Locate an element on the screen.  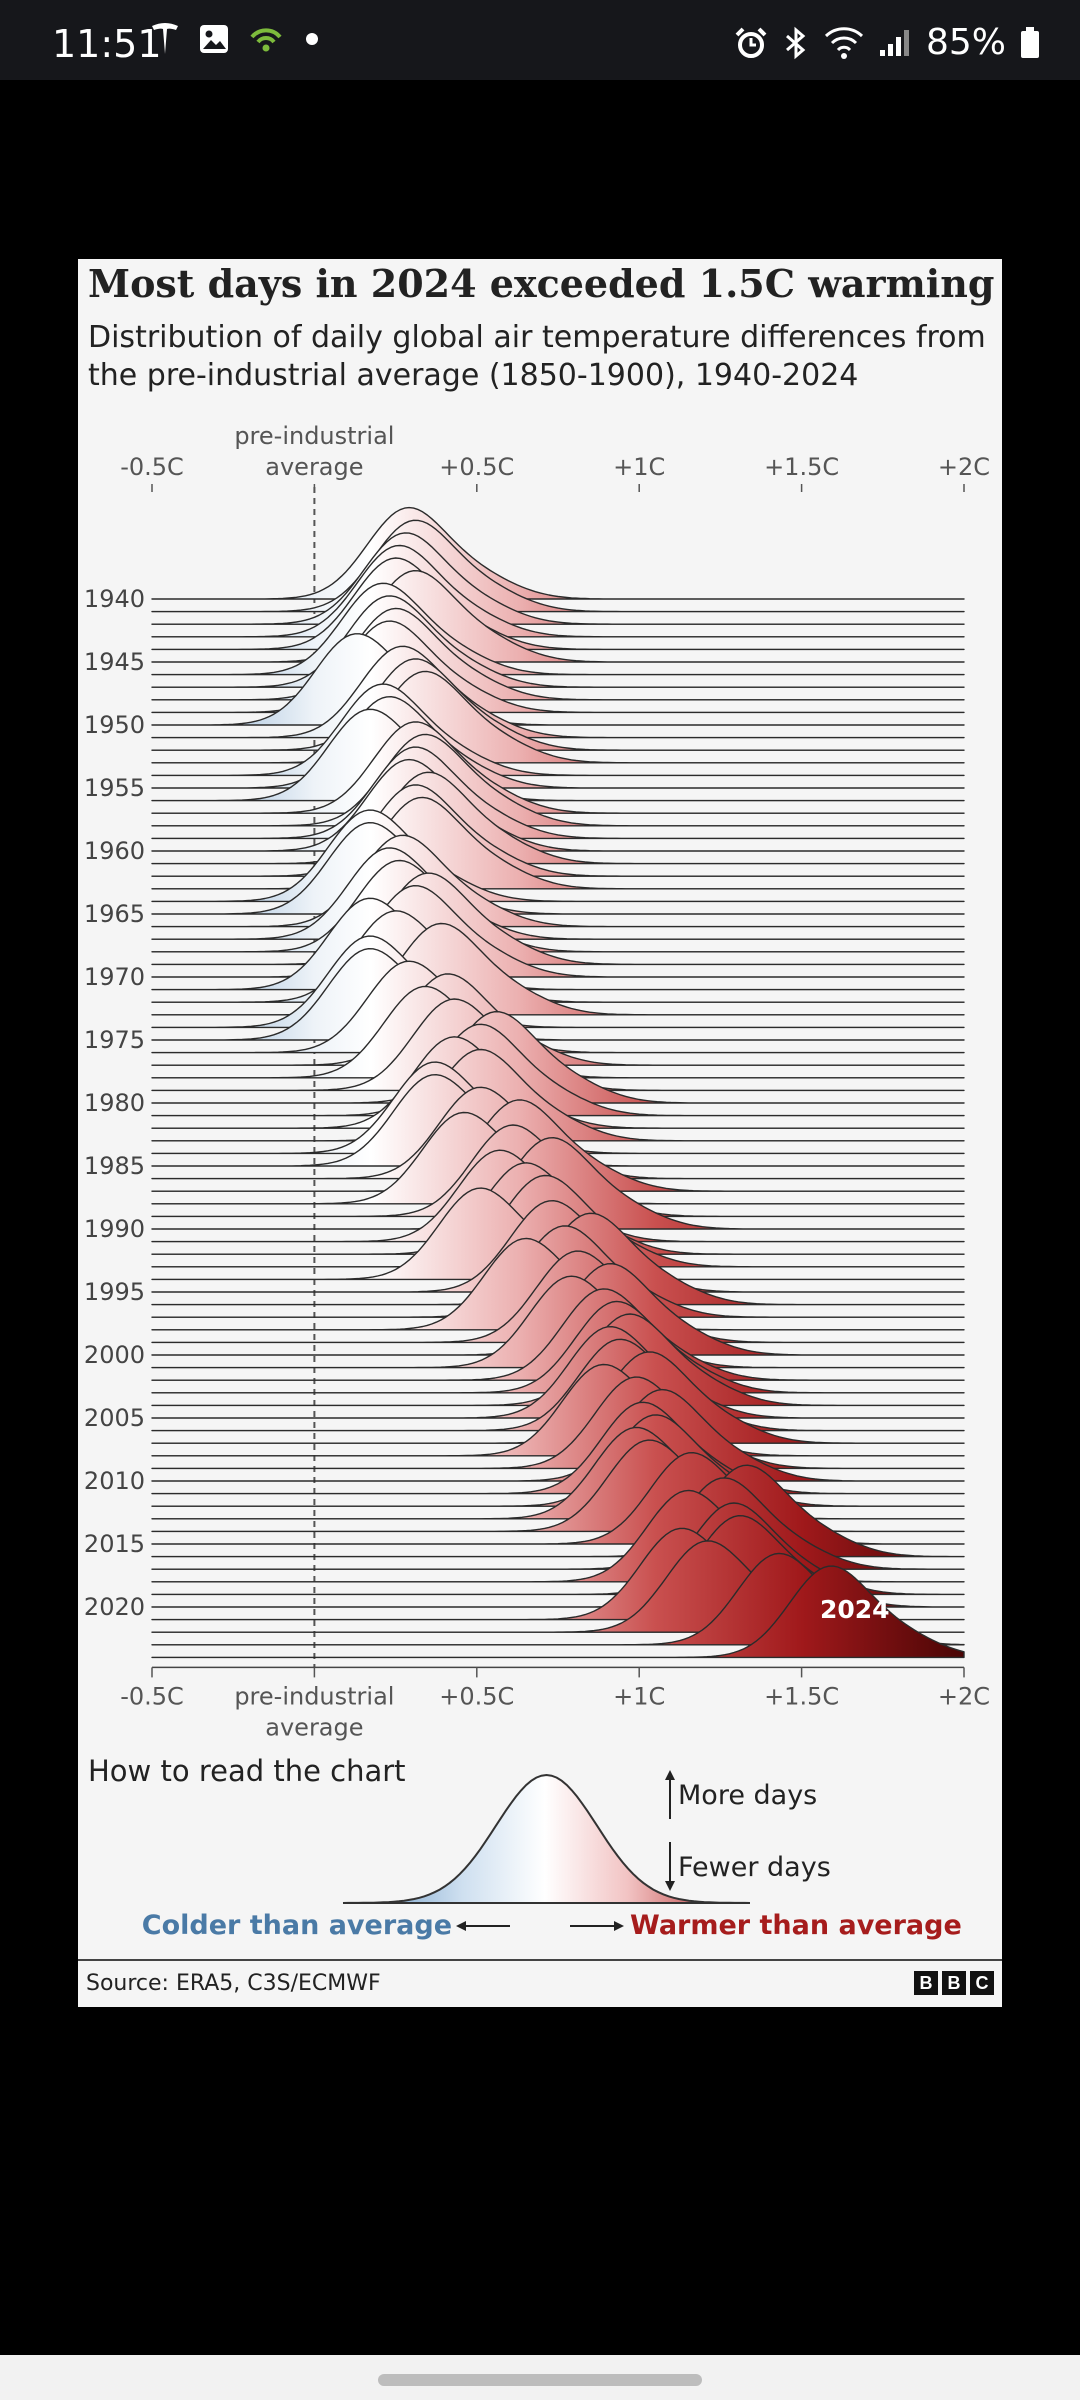
year-label: 1965 is located at coordinates (114, 914).